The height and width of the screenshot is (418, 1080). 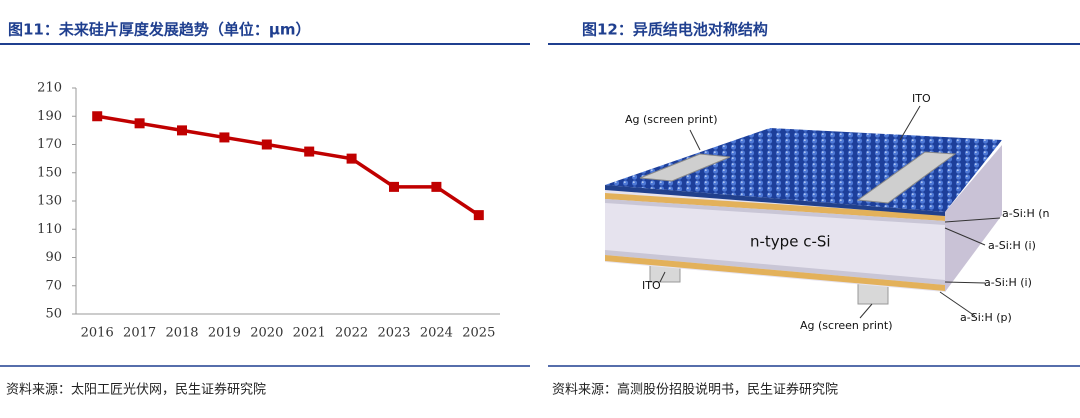 What do you see at coordinates (1026, 213) in the screenshot?
I see `diagram-label: a-Si:H (n` at bounding box center [1026, 213].